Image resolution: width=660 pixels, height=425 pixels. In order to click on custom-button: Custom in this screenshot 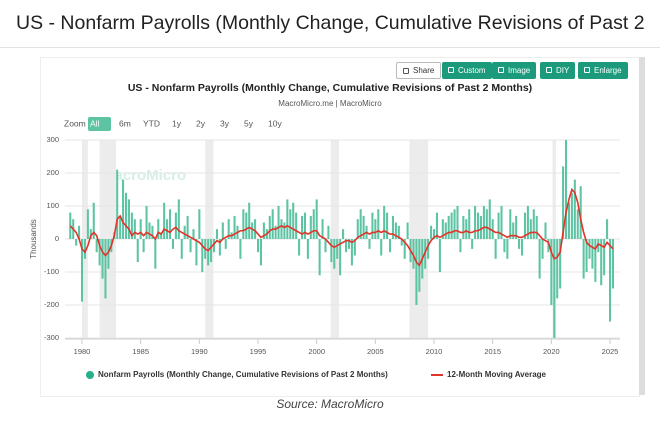, I will do `click(467, 70)`.